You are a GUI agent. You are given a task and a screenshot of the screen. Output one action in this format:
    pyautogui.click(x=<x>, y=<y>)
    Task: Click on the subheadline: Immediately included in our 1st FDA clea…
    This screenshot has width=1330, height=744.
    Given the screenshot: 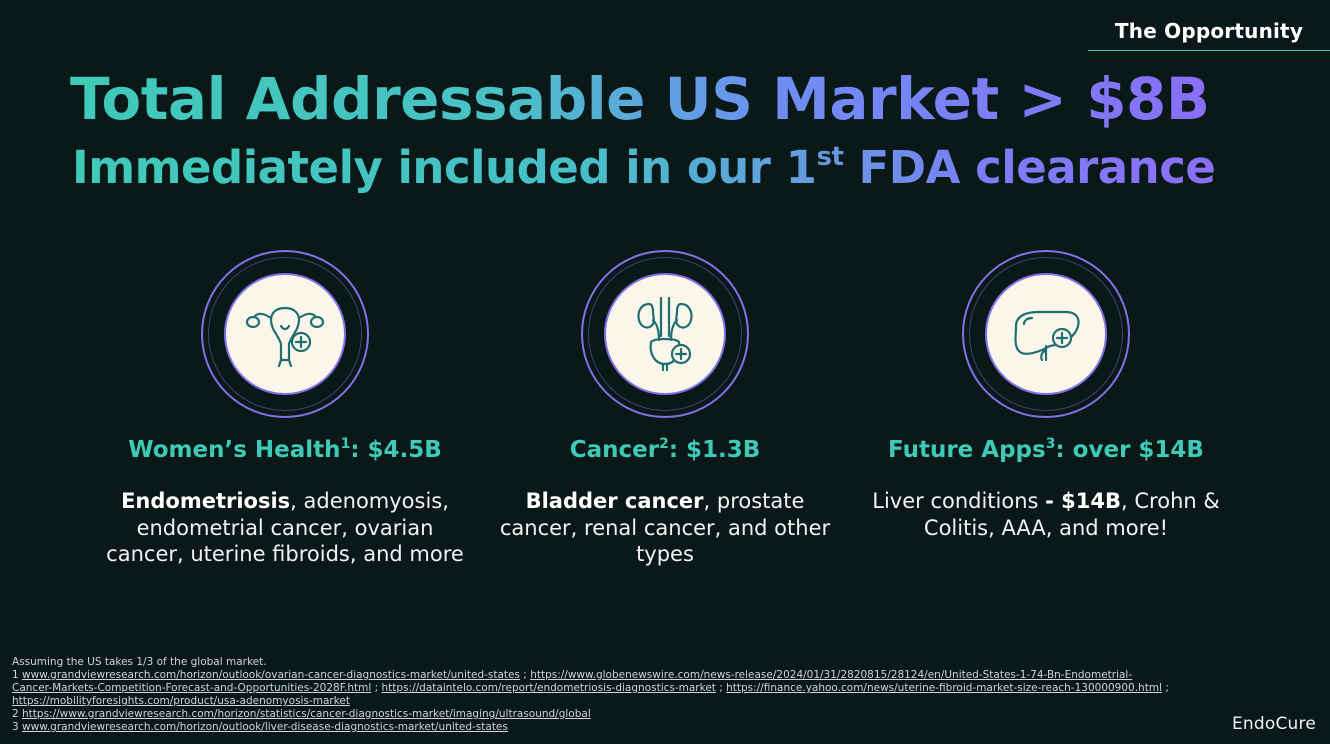 What is the action you would take?
    pyautogui.click(x=643, y=168)
    